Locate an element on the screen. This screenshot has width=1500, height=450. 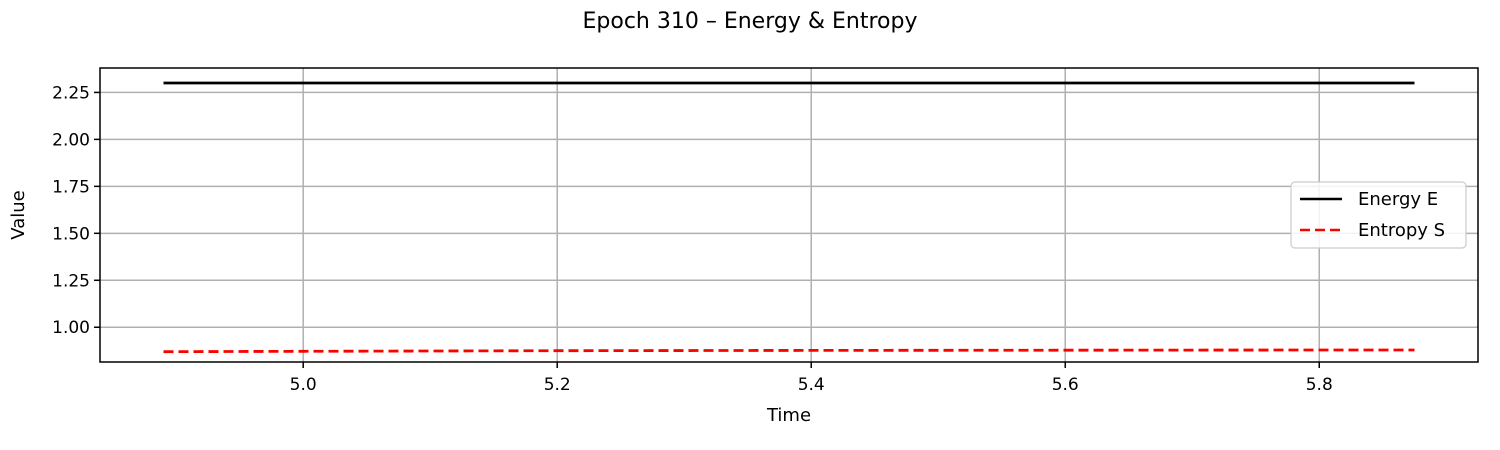
legend: Energy E Entropy S is located at coordinates (1378, 215).